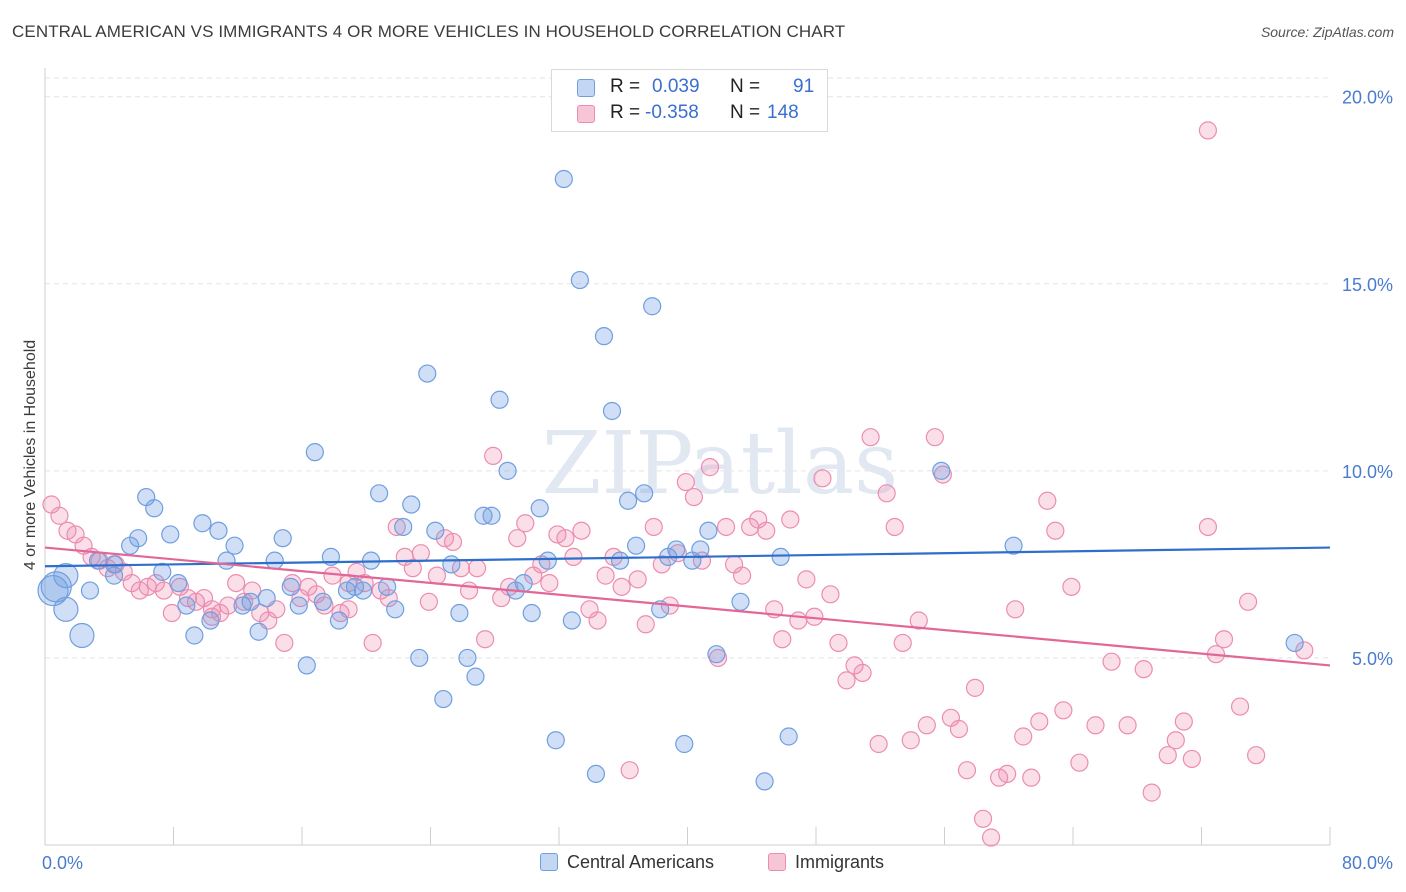 This screenshot has height=892, width=1406. Describe the element at coordinates (1367, 472) in the screenshot. I see `y-tick-label: 10.0%` at that location.